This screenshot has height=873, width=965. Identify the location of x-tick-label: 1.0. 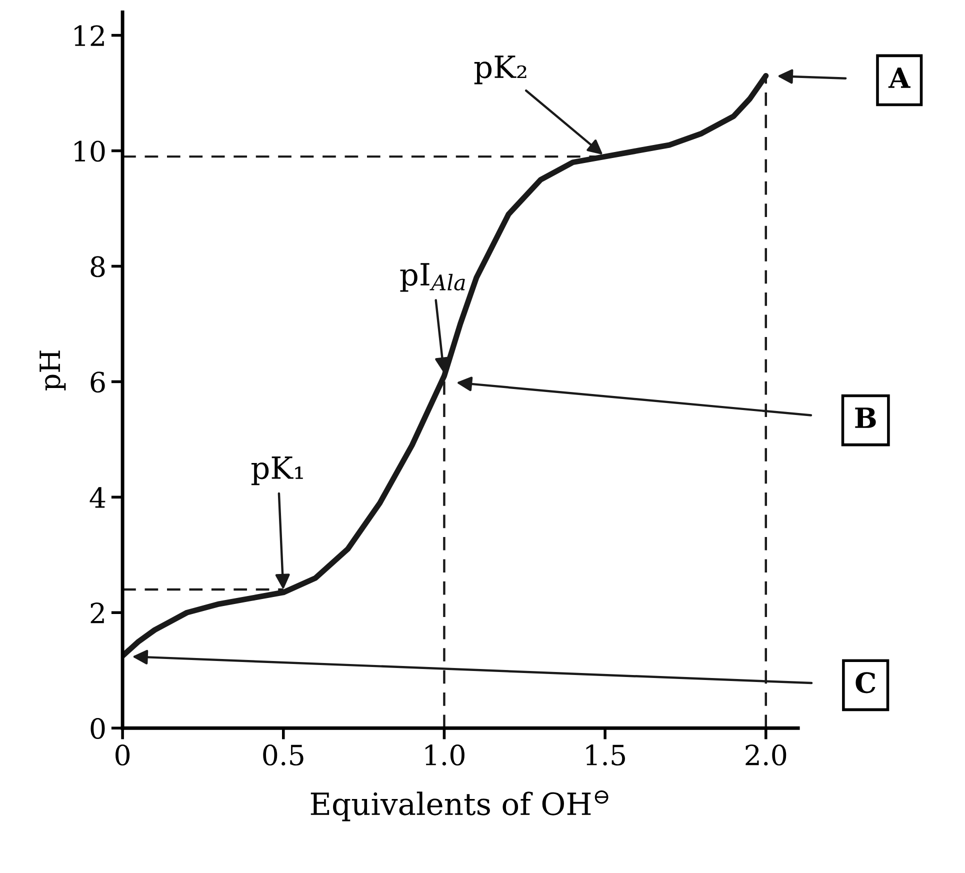
(445, 755).